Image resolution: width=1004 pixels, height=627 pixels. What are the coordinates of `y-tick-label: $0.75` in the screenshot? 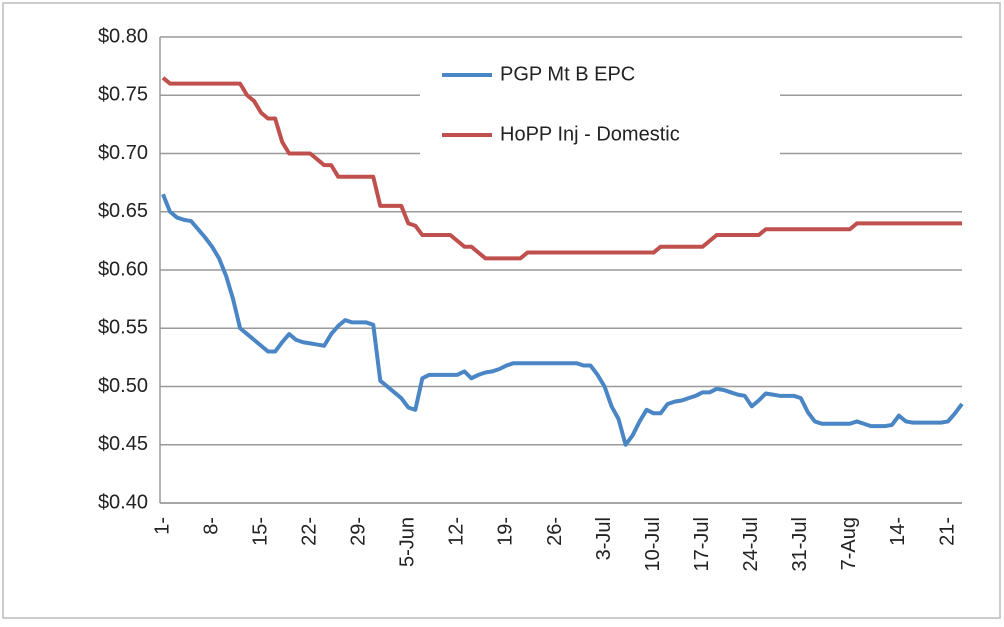 It's located at (123, 95).